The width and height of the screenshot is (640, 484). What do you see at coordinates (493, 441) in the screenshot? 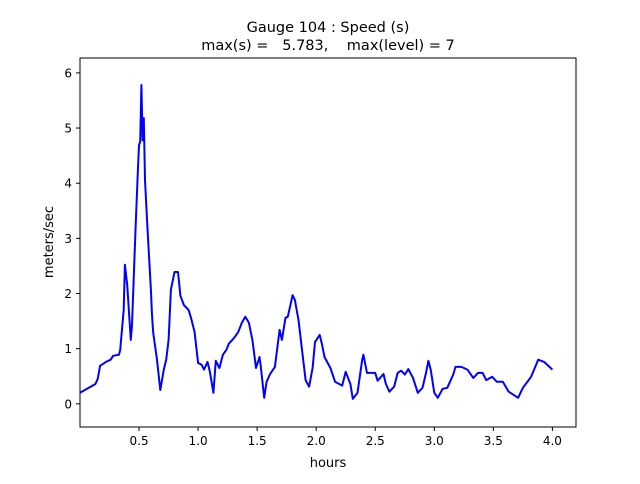
I see `x-tick-label: 3.5` at bounding box center [493, 441].